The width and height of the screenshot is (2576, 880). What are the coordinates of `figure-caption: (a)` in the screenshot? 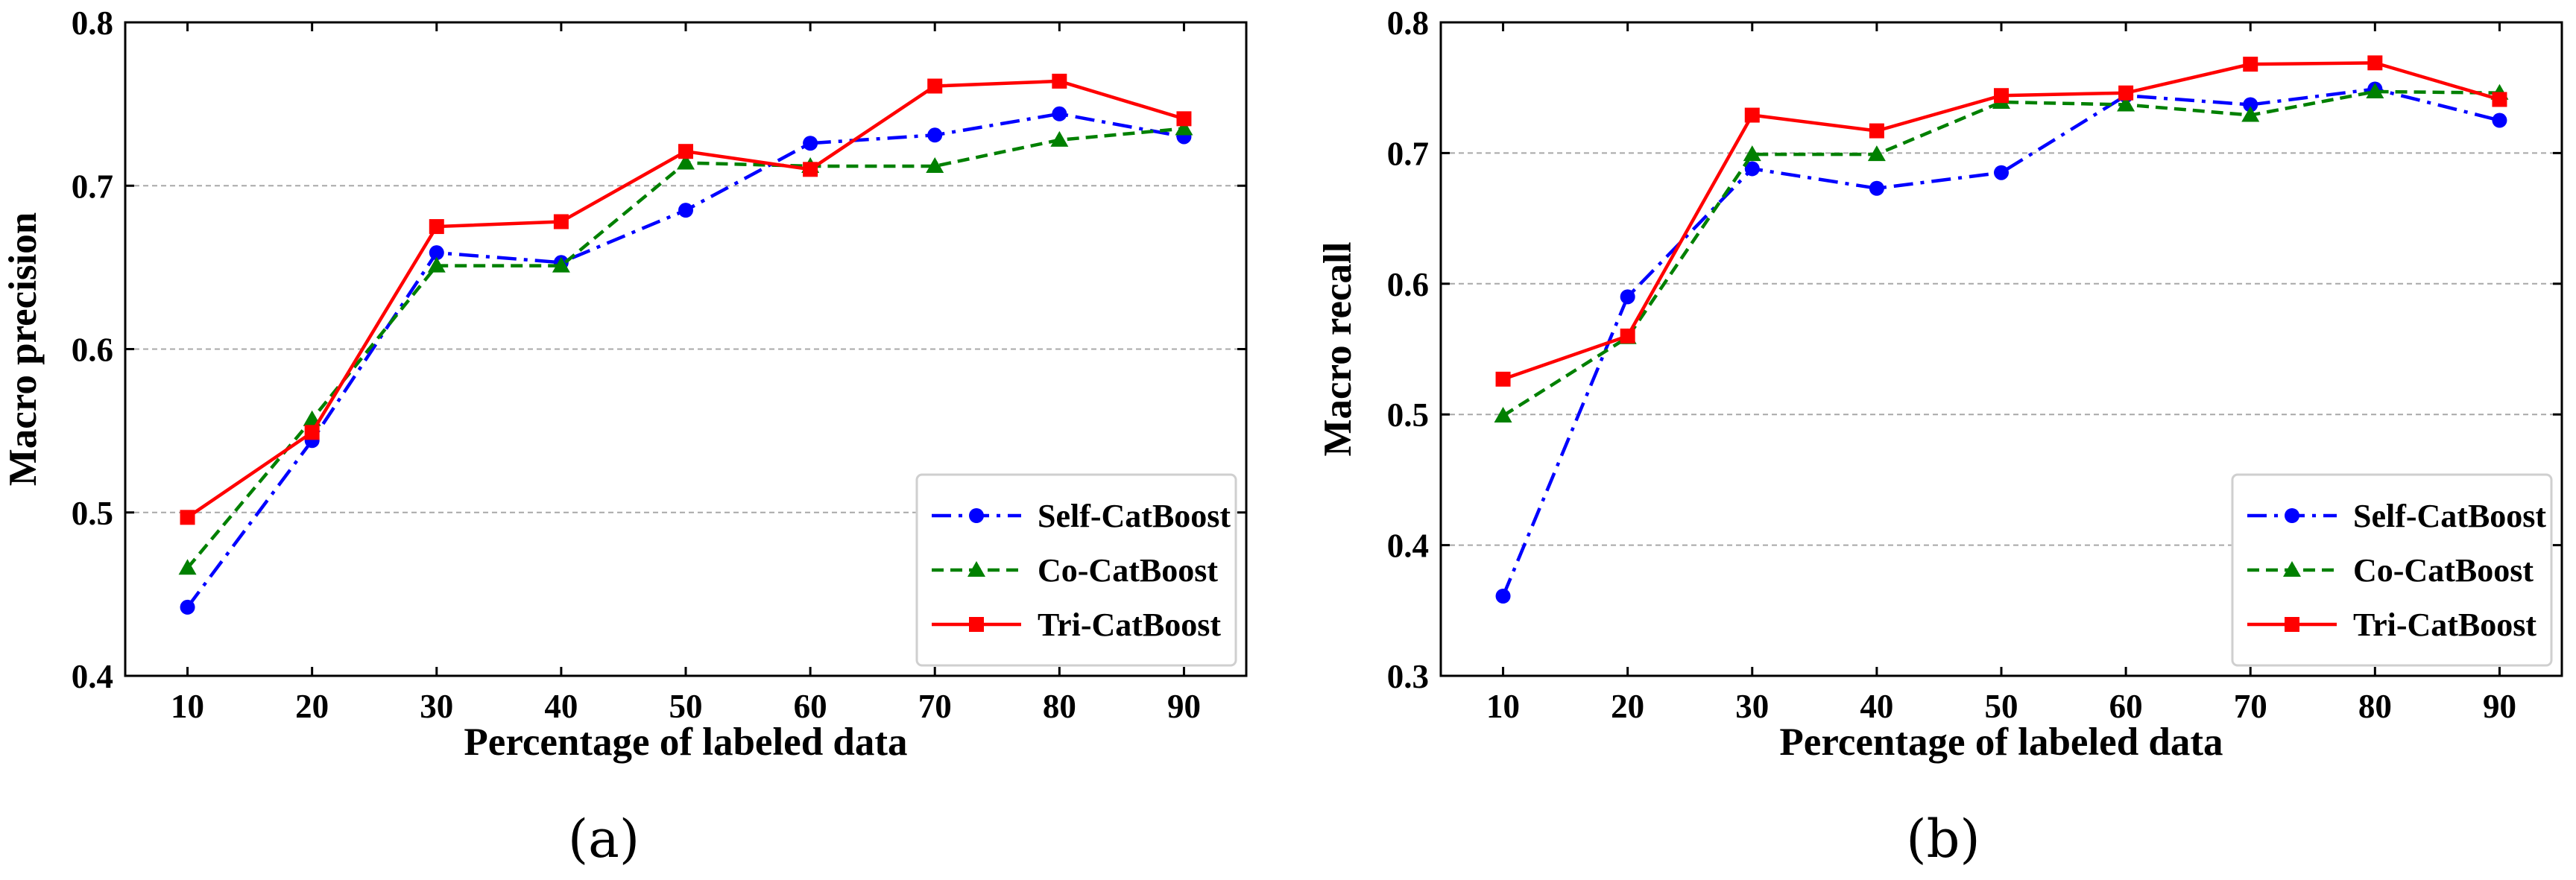 It's located at (604, 839).